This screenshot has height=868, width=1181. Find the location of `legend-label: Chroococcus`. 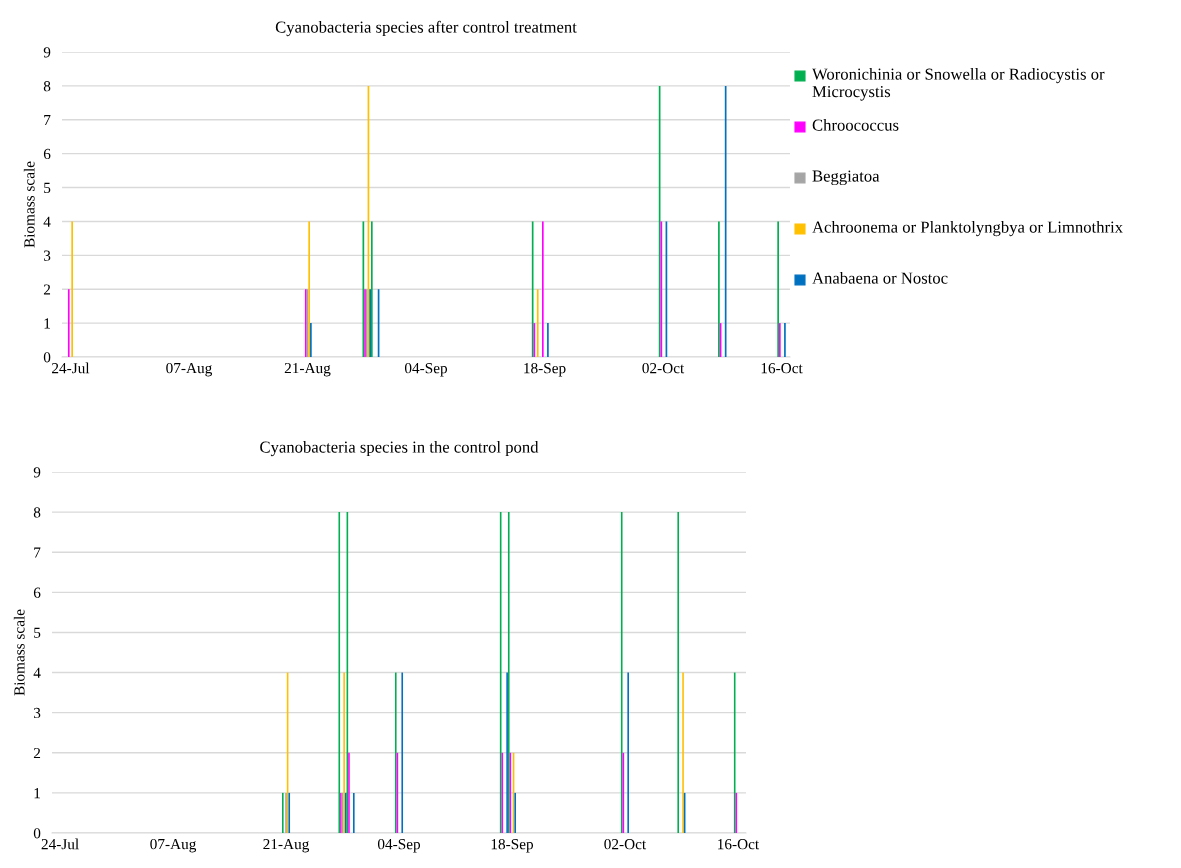

legend-label: Chroococcus is located at coordinates (855, 125).